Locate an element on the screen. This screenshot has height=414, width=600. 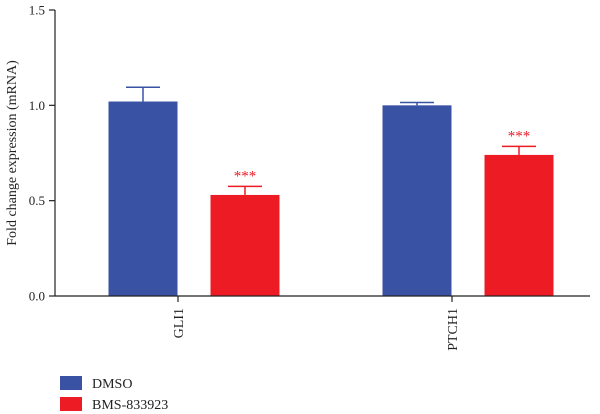
significance-label-gli1: *** is located at coordinates (245, 176).